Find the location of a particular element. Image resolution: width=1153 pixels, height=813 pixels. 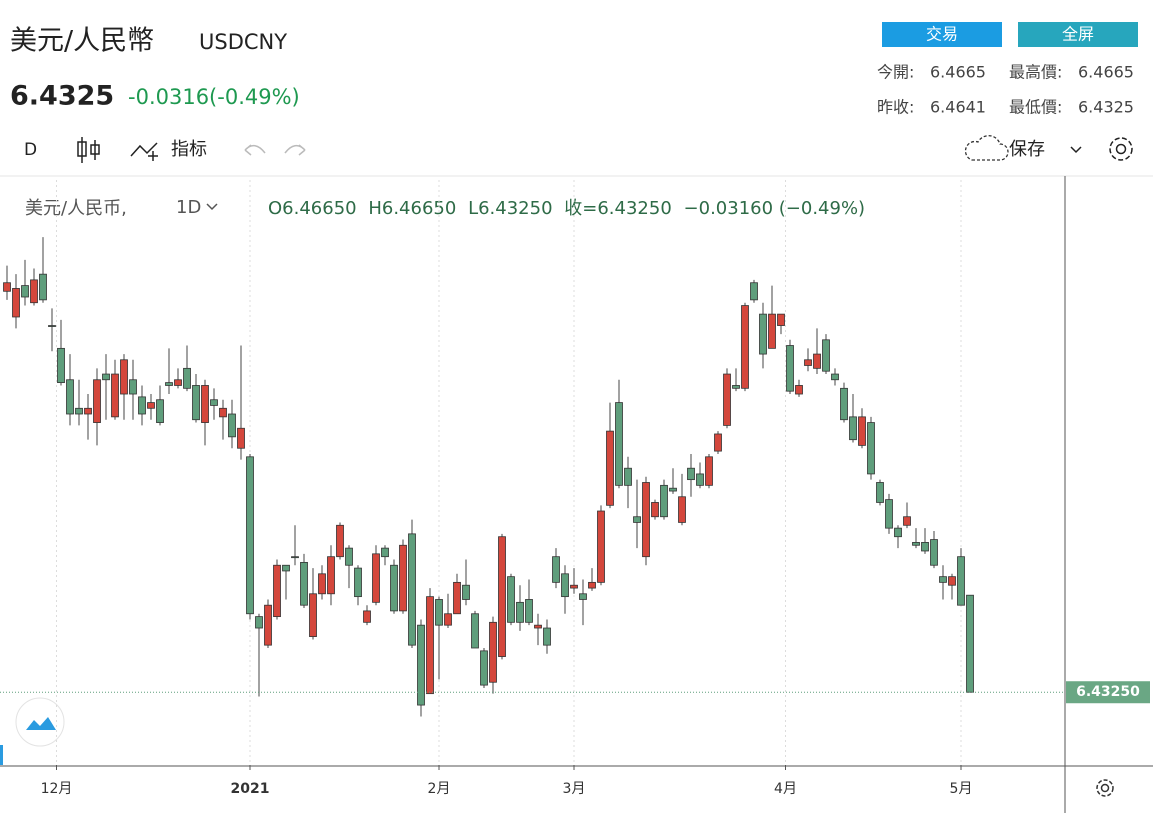

price: 6.4325 is located at coordinates (62, 96).